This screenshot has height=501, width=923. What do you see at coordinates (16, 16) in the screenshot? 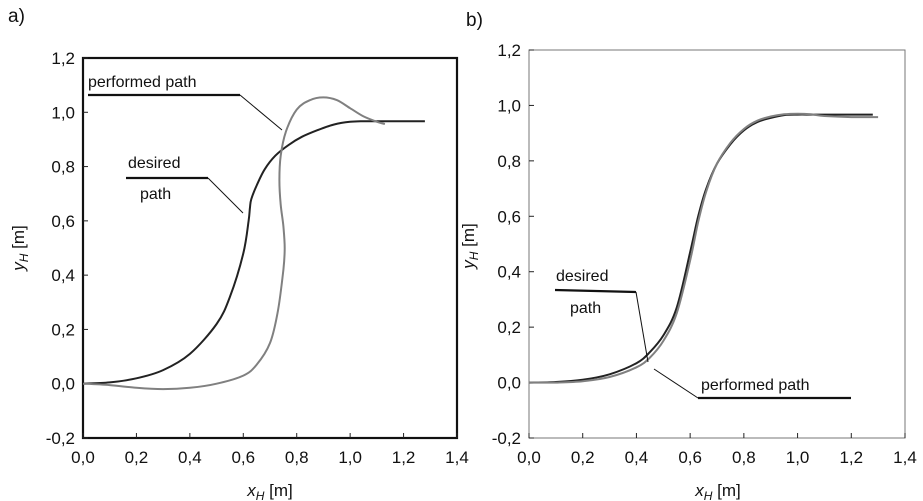
I see `panel-a-label: a)` at bounding box center [16, 16].